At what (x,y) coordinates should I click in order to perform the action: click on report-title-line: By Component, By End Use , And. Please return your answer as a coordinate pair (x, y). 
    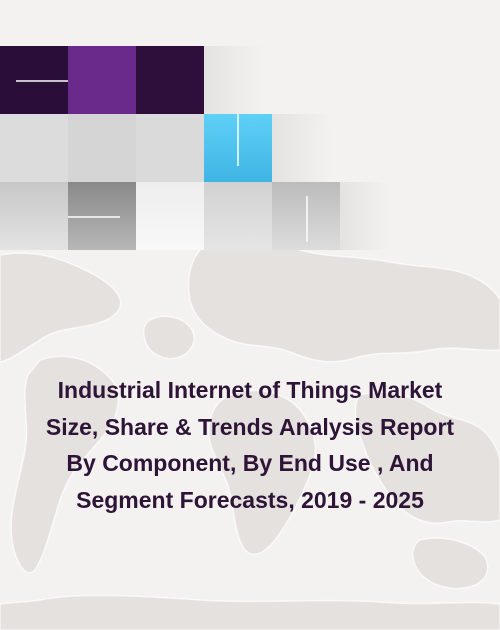
    Looking at the image, I should click on (250, 463).